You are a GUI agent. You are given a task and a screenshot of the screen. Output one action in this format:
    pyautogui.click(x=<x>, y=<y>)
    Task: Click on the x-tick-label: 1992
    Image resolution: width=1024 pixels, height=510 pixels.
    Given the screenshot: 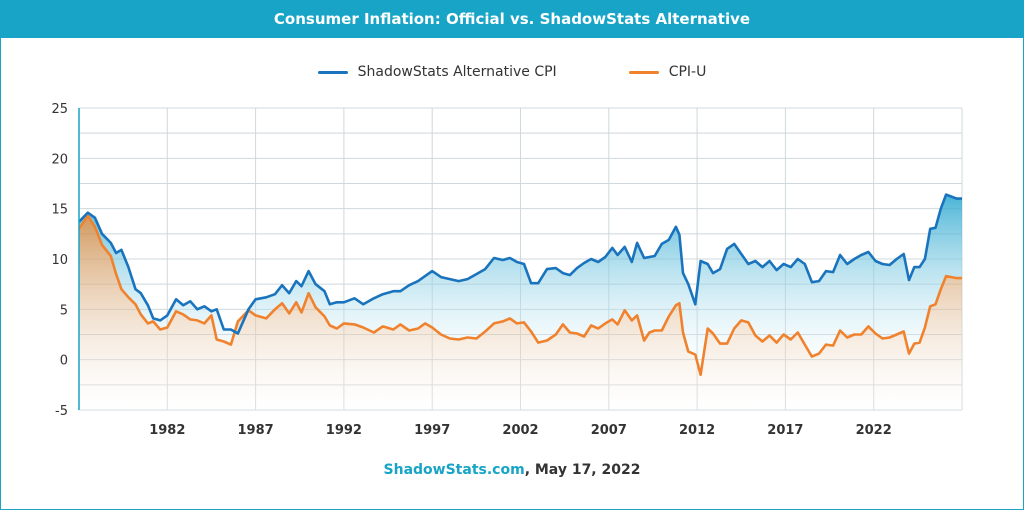 What is the action you would take?
    pyautogui.click(x=344, y=430)
    